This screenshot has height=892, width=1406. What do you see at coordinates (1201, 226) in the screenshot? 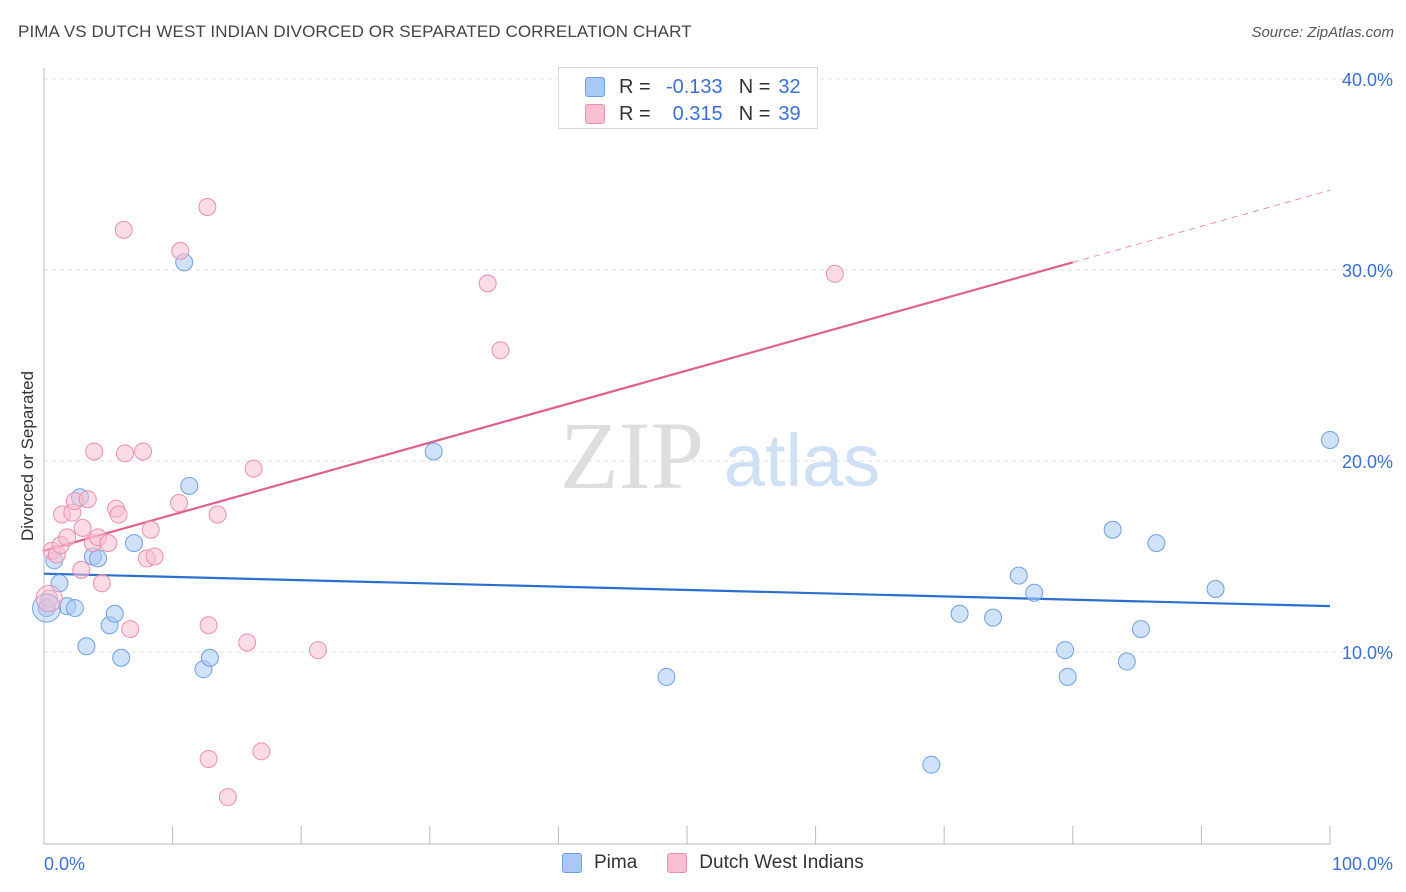
I see `trend-line-extension` at bounding box center [1201, 226].